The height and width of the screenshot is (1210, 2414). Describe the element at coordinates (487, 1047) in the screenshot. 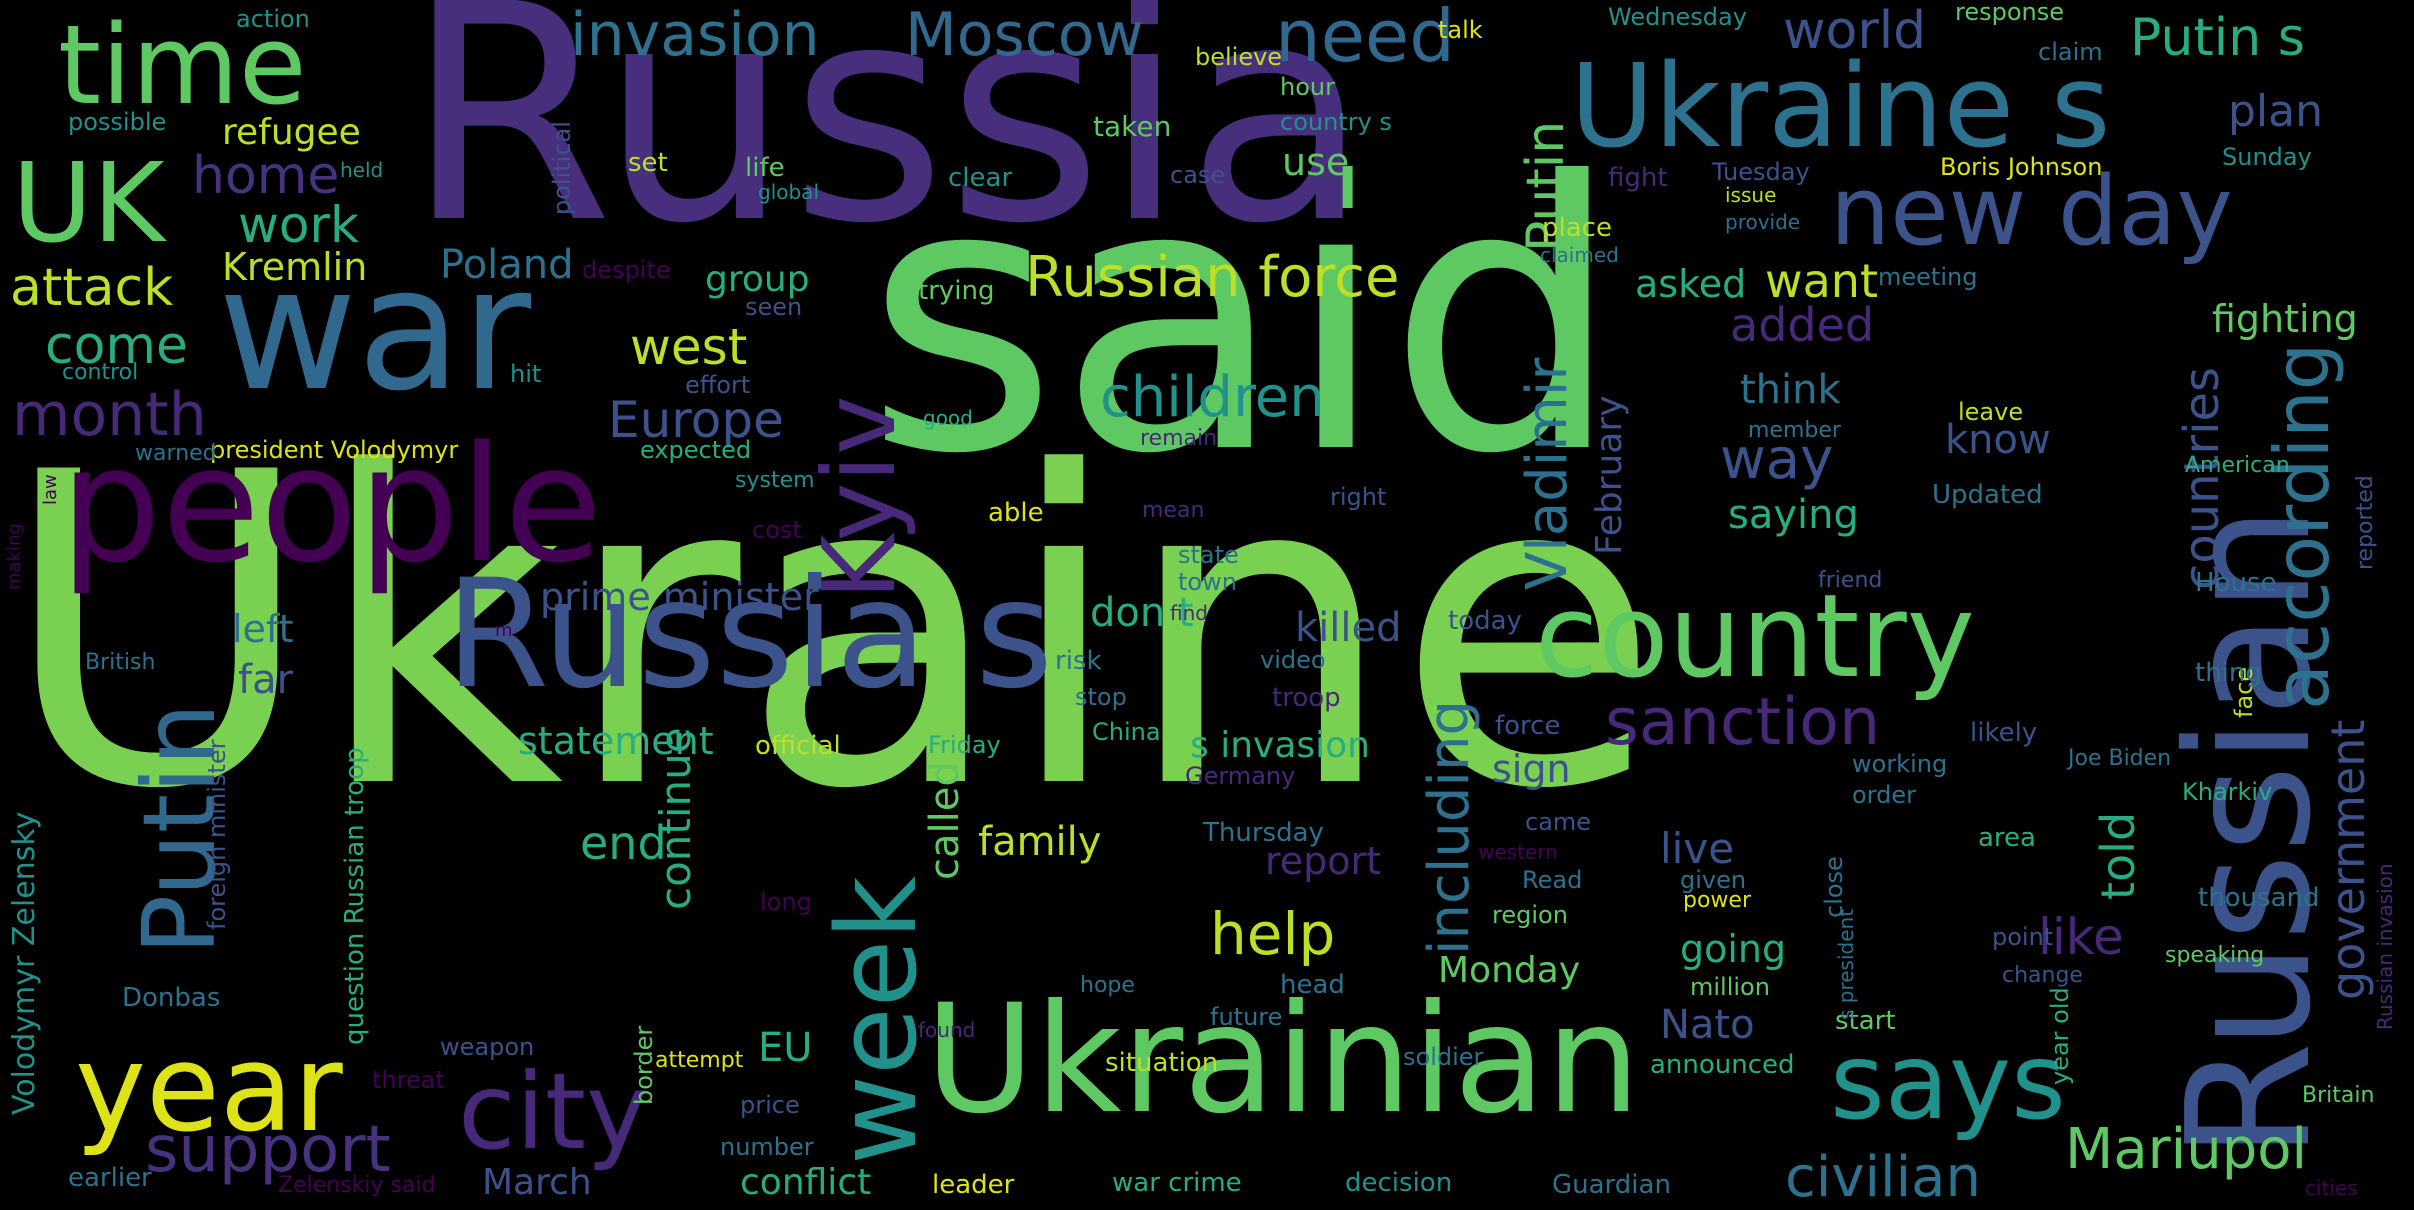

I see `word-weapon: weapon` at that location.